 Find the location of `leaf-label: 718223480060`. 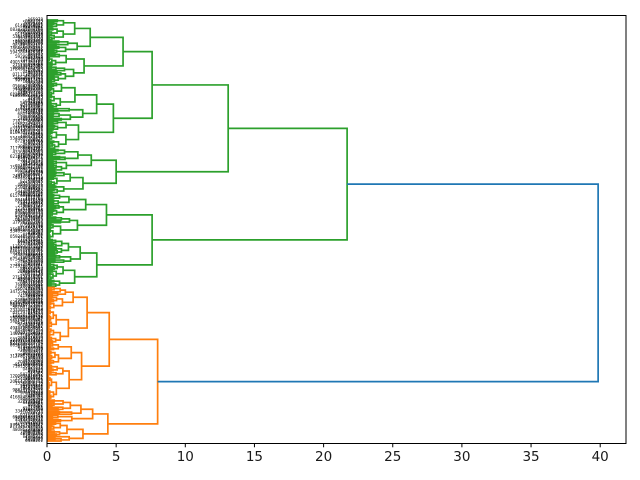

leaf-label: 718223480060 is located at coordinates (27, 121).